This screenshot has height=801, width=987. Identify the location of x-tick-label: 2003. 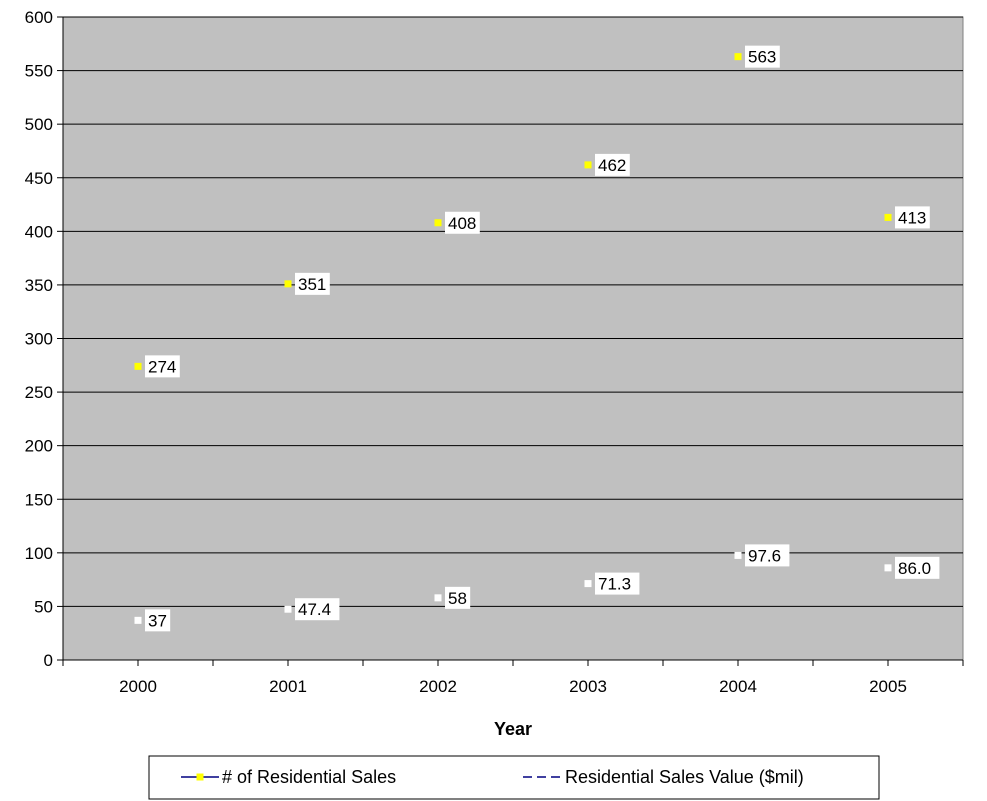
(588, 686).